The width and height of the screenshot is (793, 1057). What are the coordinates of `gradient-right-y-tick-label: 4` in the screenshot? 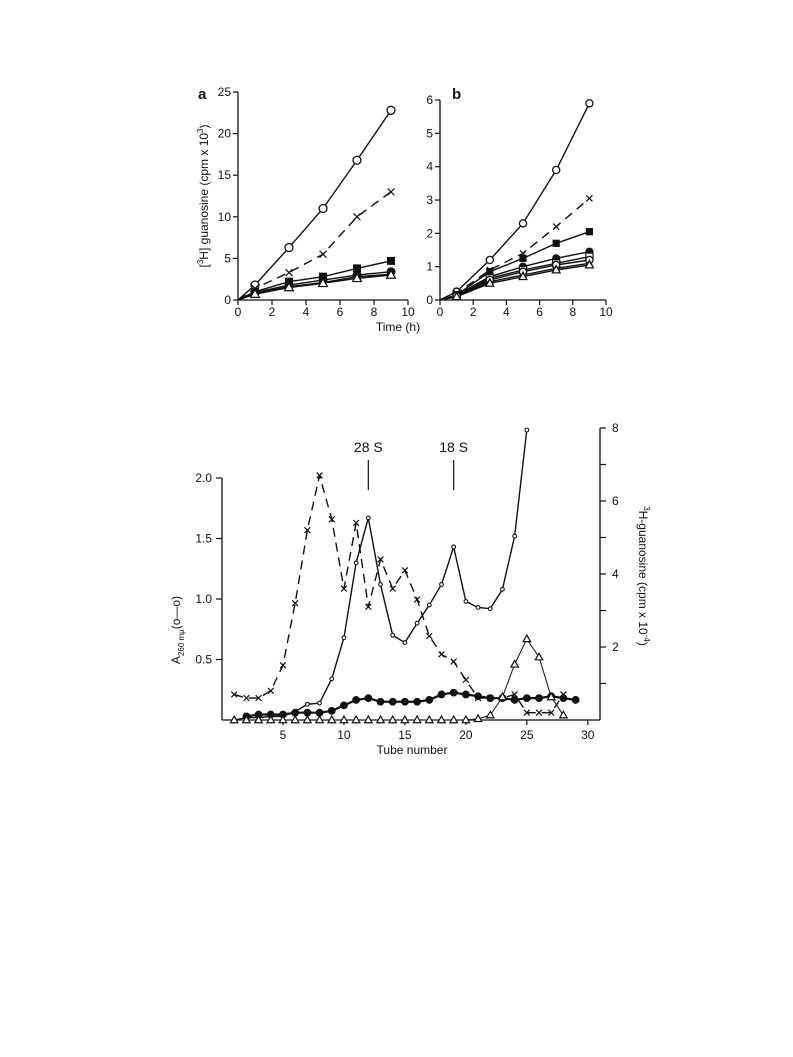 It's located at (615, 574).